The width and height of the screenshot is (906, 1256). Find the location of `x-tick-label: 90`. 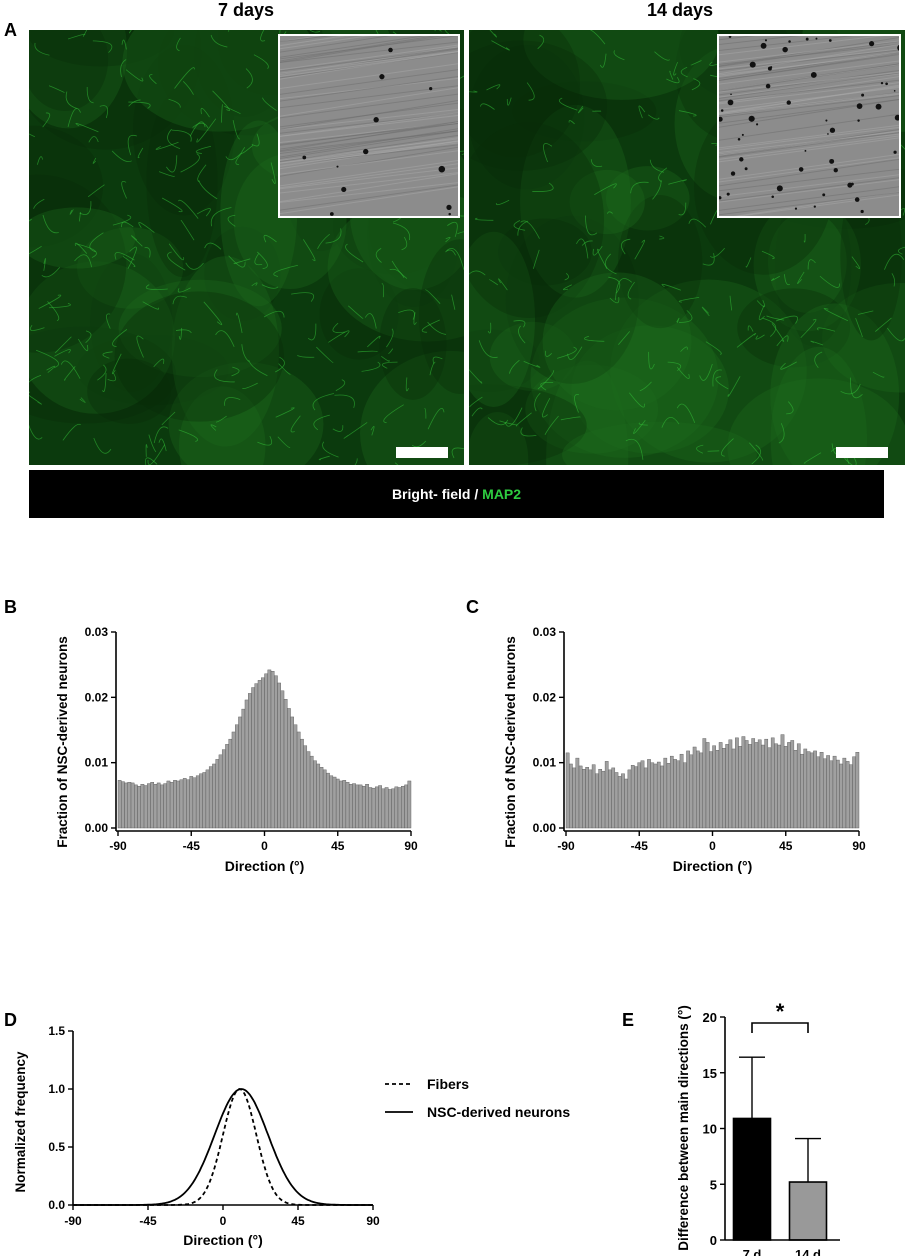

x-tick-label: 90 is located at coordinates (411, 846).